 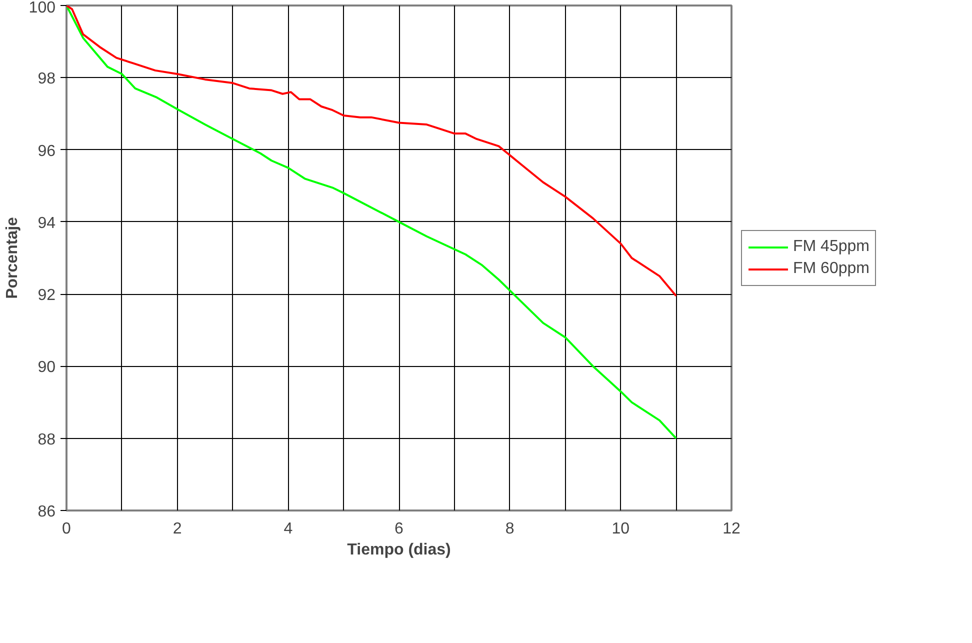 I want to click on y-tick-label: 90, so click(x=47, y=367).